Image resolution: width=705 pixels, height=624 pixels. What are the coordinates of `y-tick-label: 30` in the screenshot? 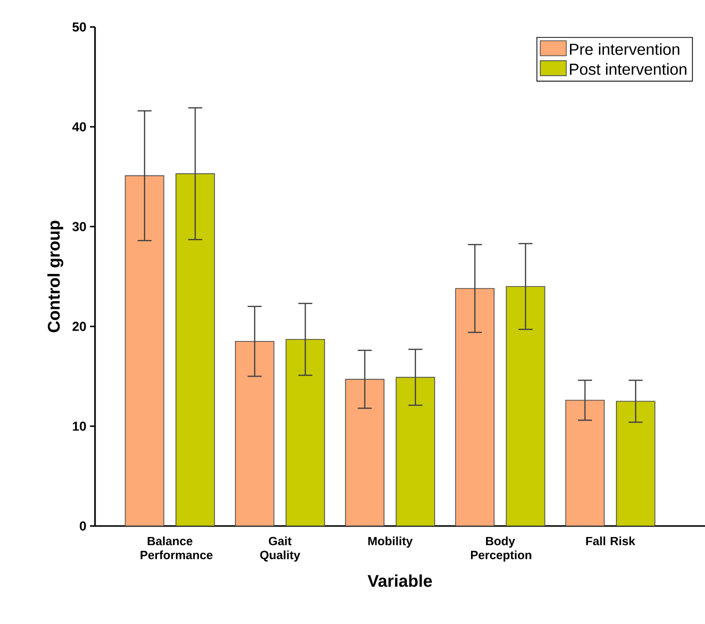 It's located at (79, 227).